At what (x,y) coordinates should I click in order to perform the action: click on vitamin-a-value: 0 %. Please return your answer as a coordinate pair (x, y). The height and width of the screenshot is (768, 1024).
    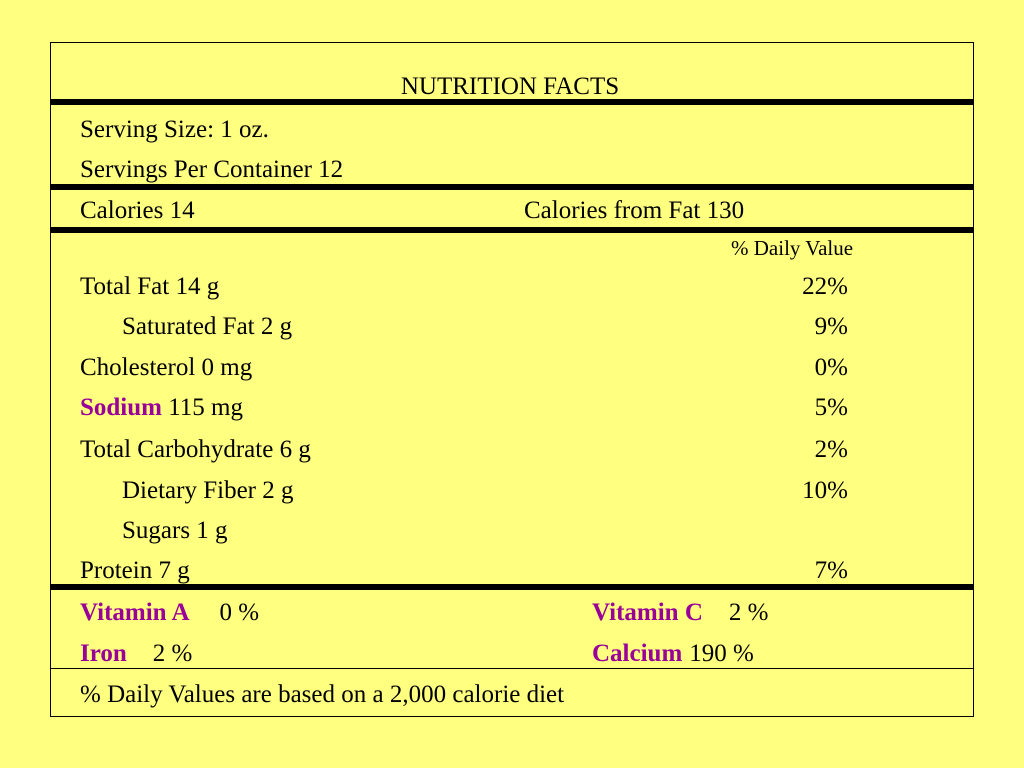
    Looking at the image, I should click on (239, 612).